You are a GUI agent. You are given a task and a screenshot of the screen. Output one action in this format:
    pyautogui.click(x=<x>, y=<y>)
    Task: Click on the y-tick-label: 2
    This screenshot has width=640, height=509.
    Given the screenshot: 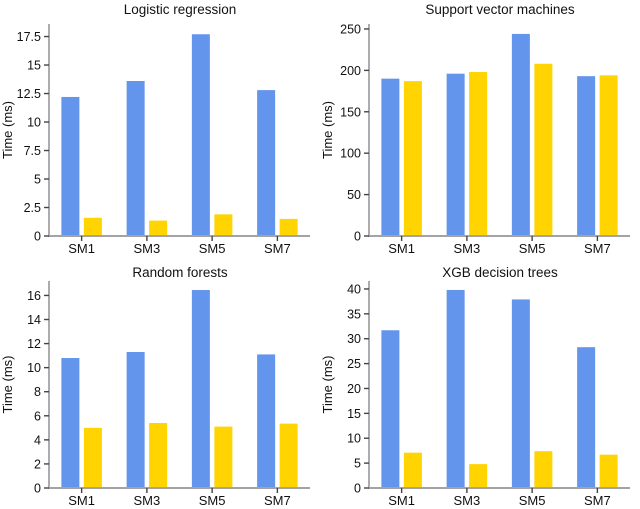 What is the action you would take?
    pyautogui.click(x=37, y=464)
    